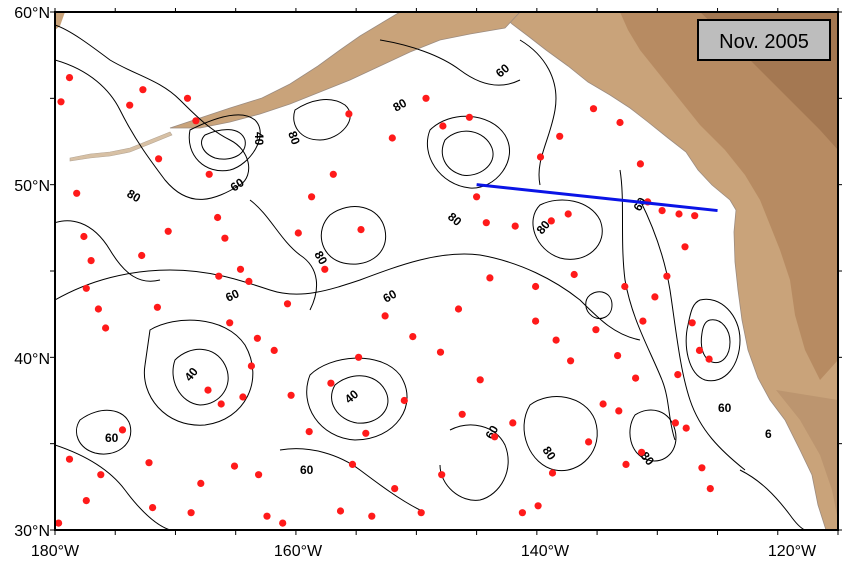 This screenshot has height=563, width=849. I want to click on lat-label: 40°N, so click(32, 359).